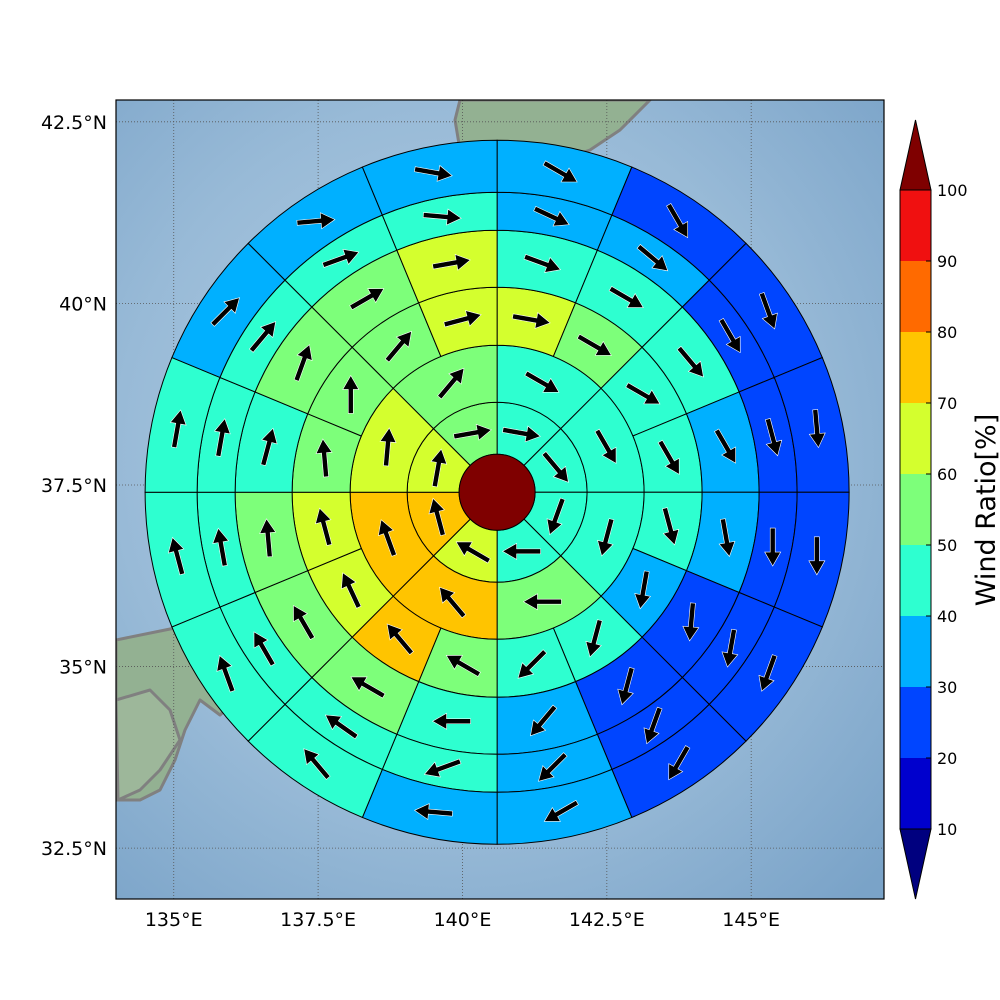 Image resolution: width=1000 pixels, height=1000 pixels. I want to click on y-tick-label: 42.5°N, so click(74, 123).